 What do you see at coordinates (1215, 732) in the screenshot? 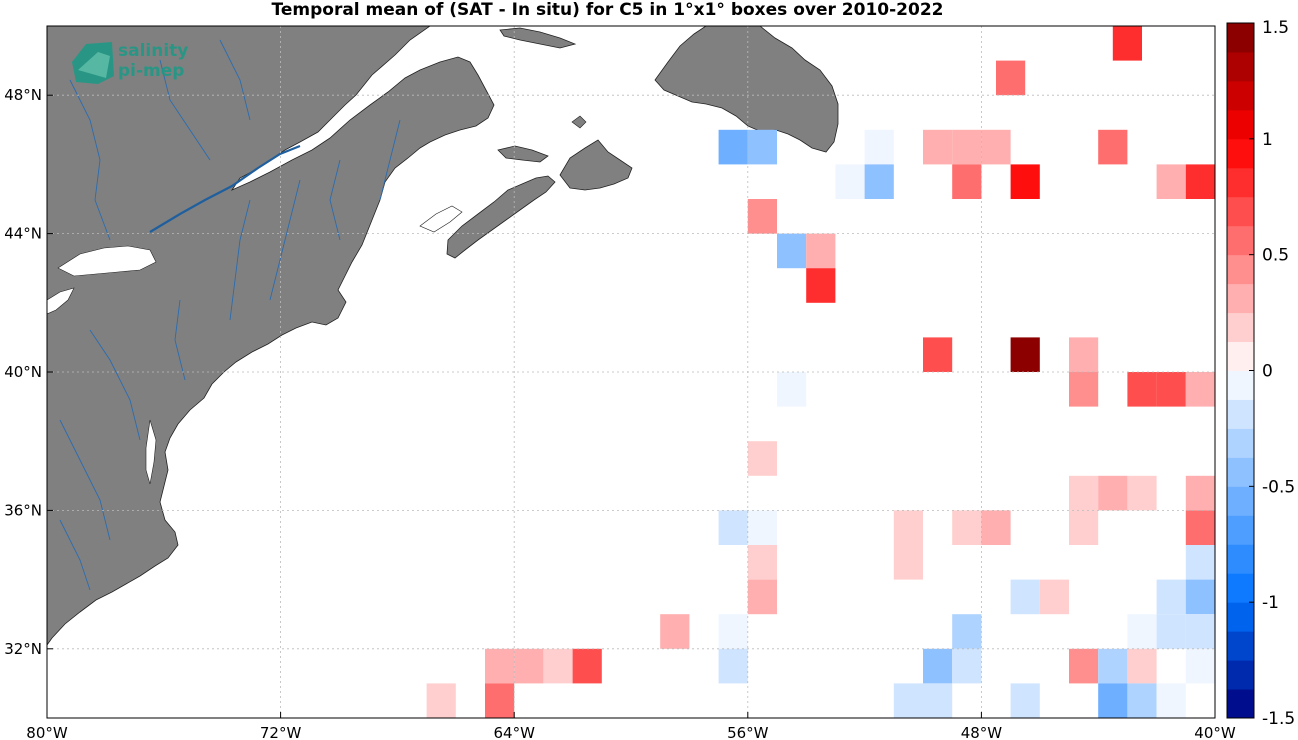
I see `x-tick-label: 40°W` at bounding box center [1215, 732].